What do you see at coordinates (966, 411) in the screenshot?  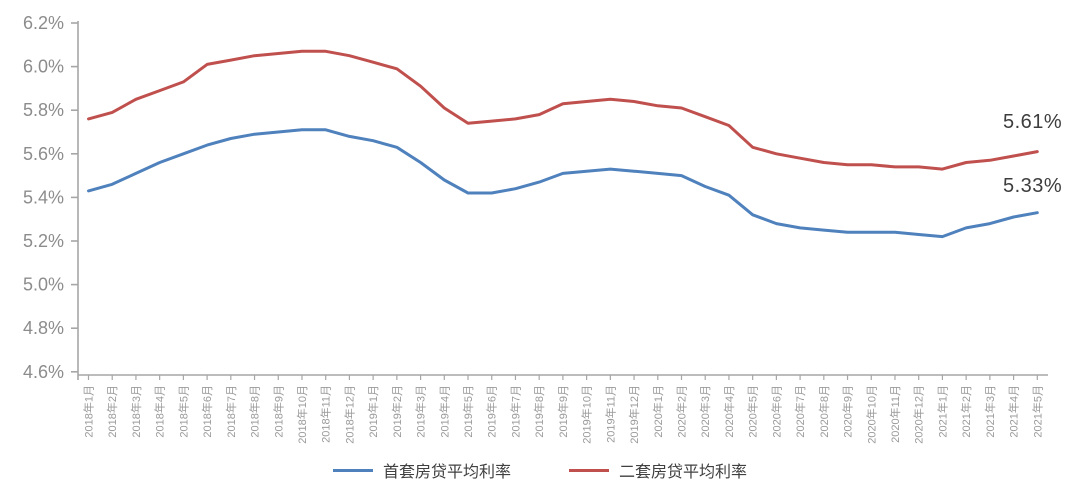 I see `svg-text: 2021年2月` at bounding box center [966, 411].